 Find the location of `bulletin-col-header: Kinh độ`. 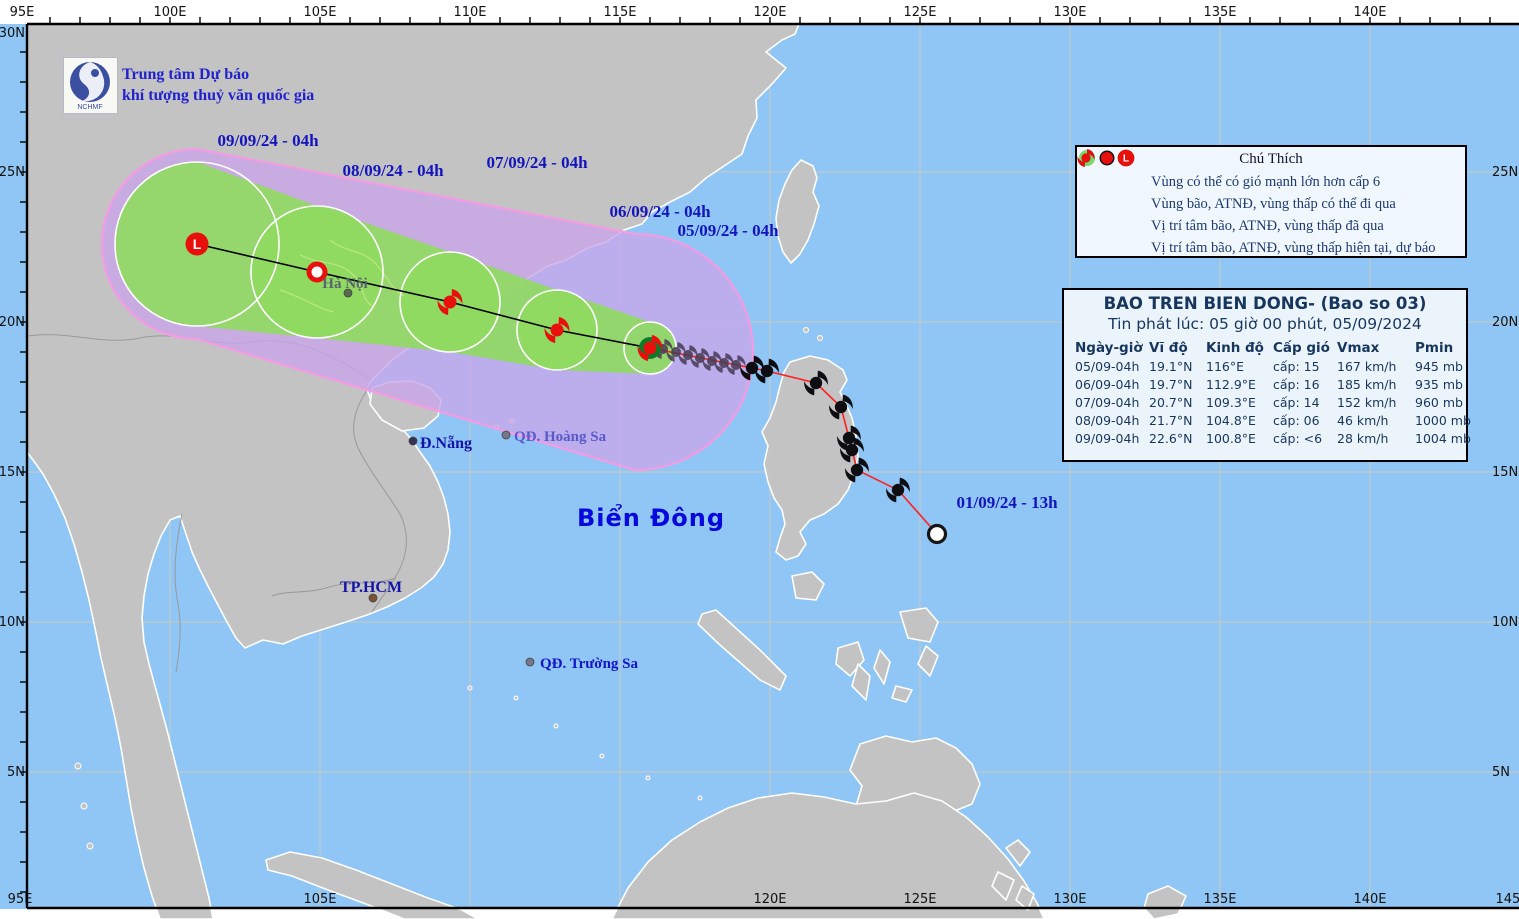

bulletin-col-header: Kinh độ is located at coordinates (1235, 348).